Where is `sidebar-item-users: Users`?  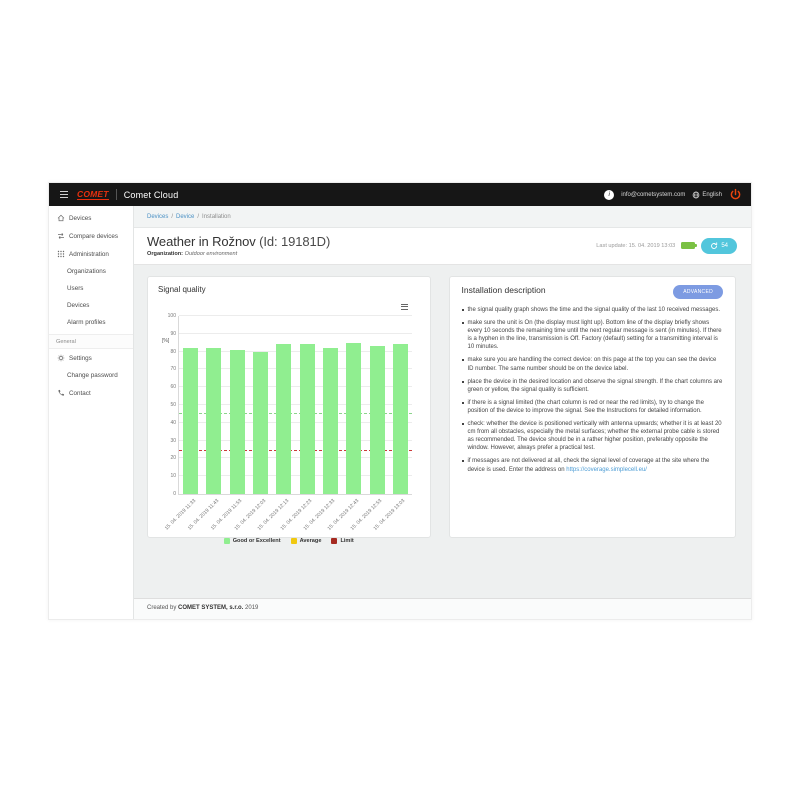 sidebar-item-users: Users is located at coordinates (91, 288).